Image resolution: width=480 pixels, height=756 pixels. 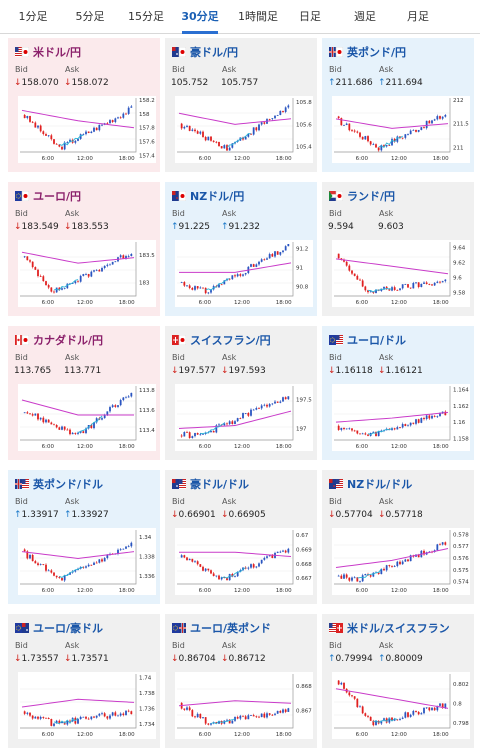 I want to click on price-chart: 1.34 1.338 1.336 6:00 12:00 18:00, so click(x=87, y=561).